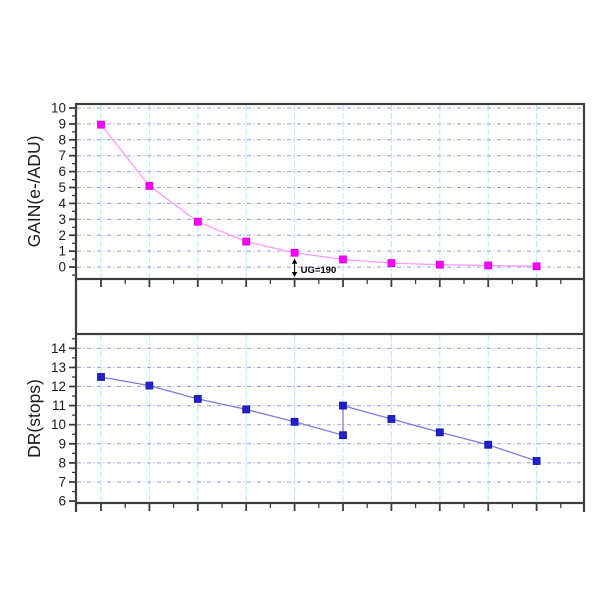  I want to click on dr-axis-title: DR(stops), so click(34, 418).